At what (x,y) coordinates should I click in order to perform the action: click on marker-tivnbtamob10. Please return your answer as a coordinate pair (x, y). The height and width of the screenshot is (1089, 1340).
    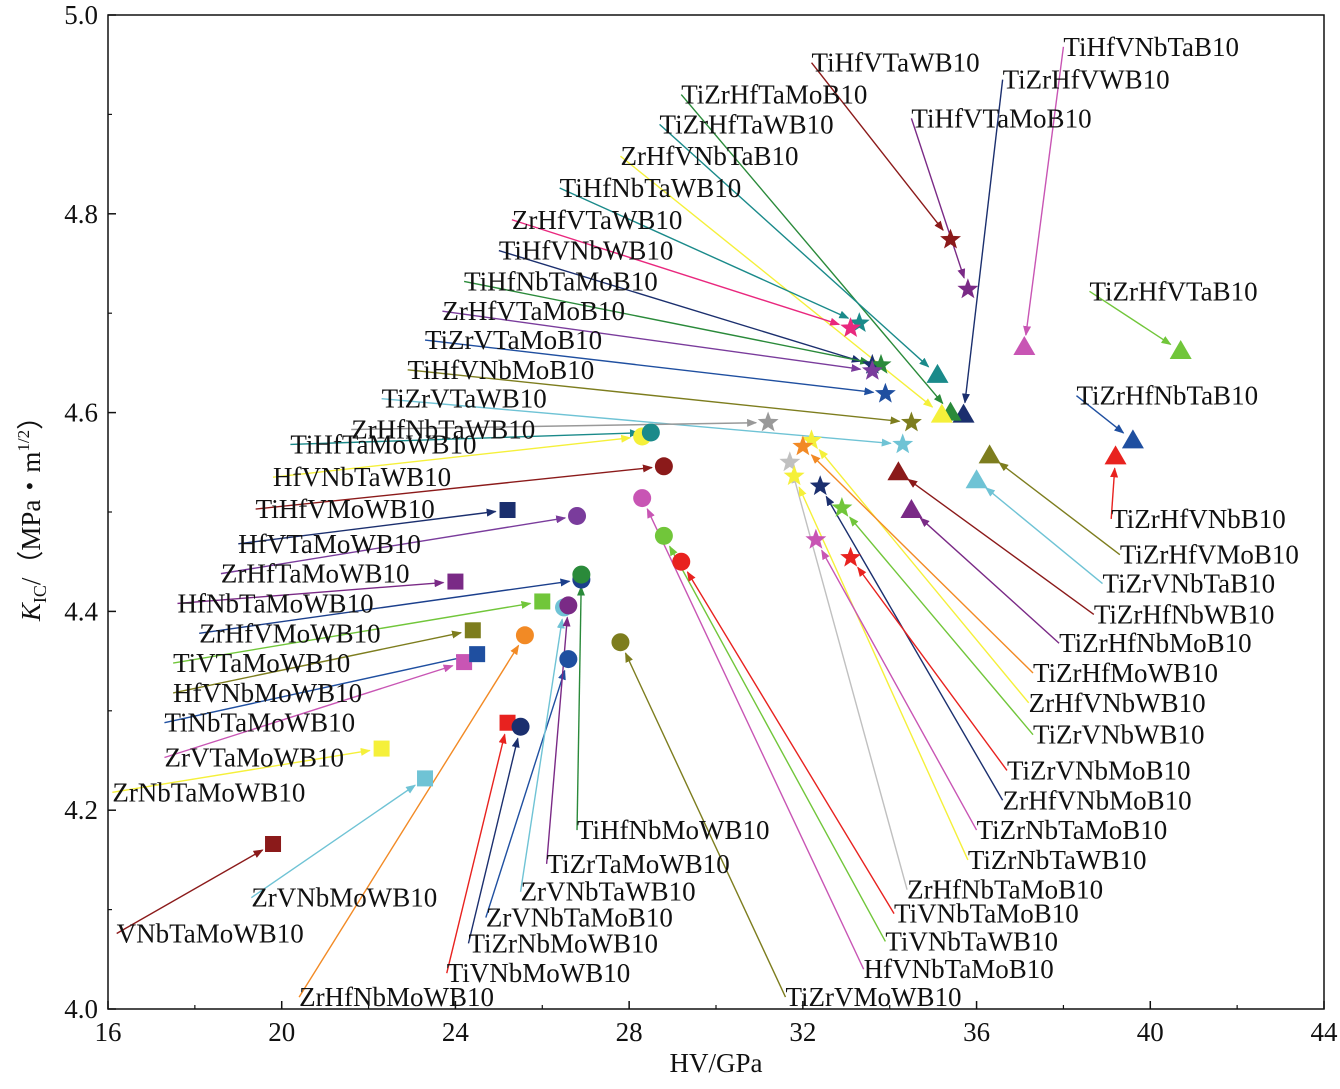
    Looking at the image, I should click on (681, 561).